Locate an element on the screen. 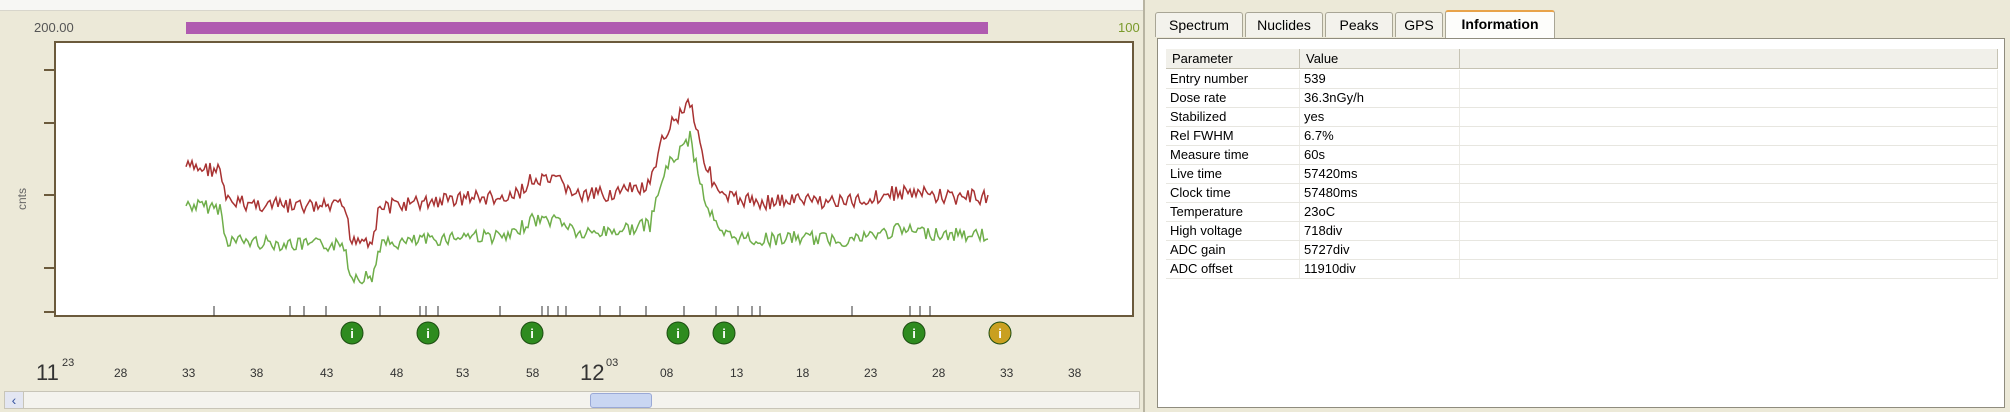 This screenshot has width=2010, height=412. tab-gps: GPS is located at coordinates (1419, 24).